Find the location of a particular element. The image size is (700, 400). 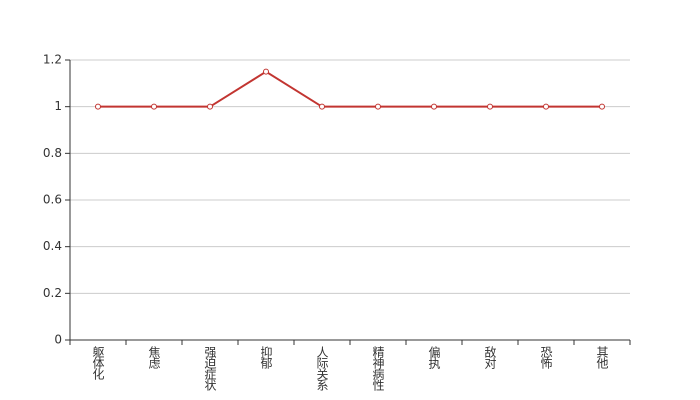

y-tick-label: 0.2 is located at coordinates (52, 293).